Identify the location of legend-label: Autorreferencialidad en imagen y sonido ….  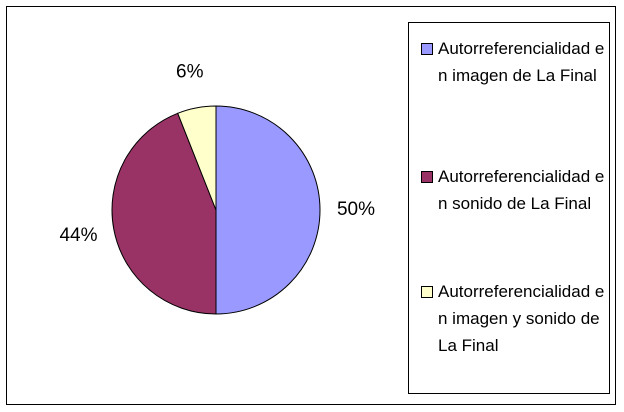
(521, 318).